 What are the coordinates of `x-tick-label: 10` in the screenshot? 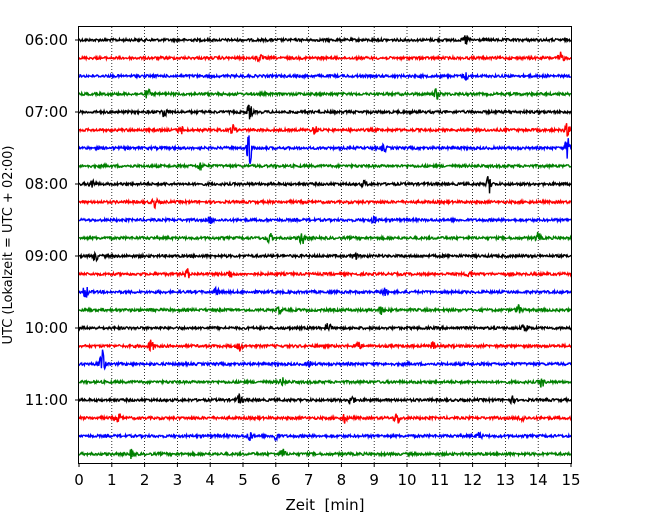 It's located at (406, 480).